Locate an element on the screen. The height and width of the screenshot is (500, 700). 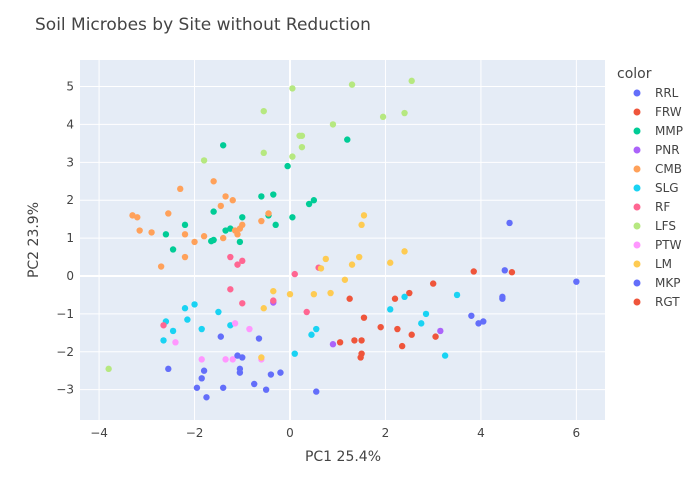
legend-item-rf: RF is located at coordinates (652, 207).